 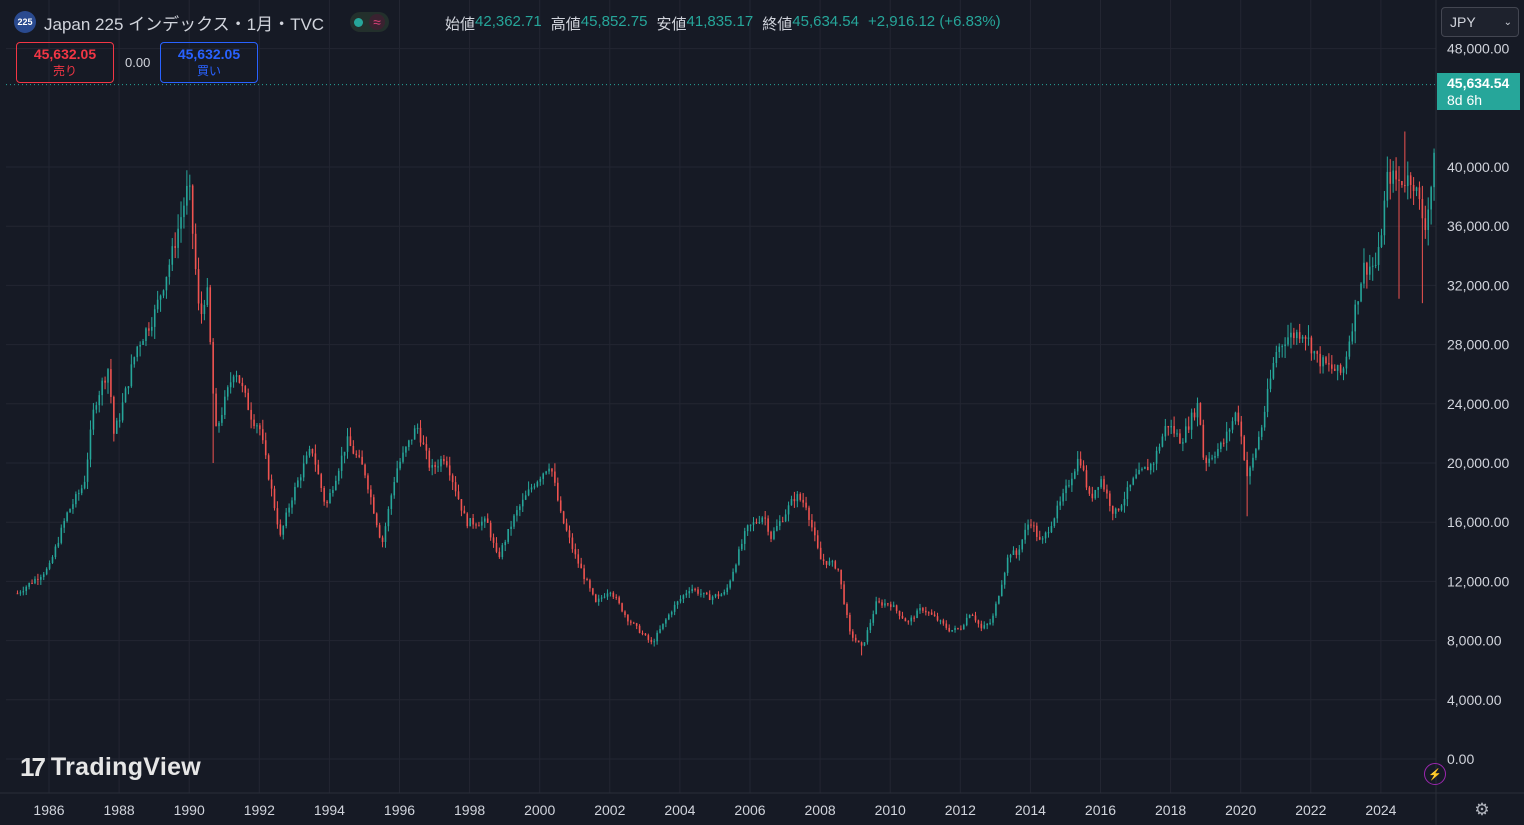 I want to click on symbol-icon: 225, so click(x=25, y=22).